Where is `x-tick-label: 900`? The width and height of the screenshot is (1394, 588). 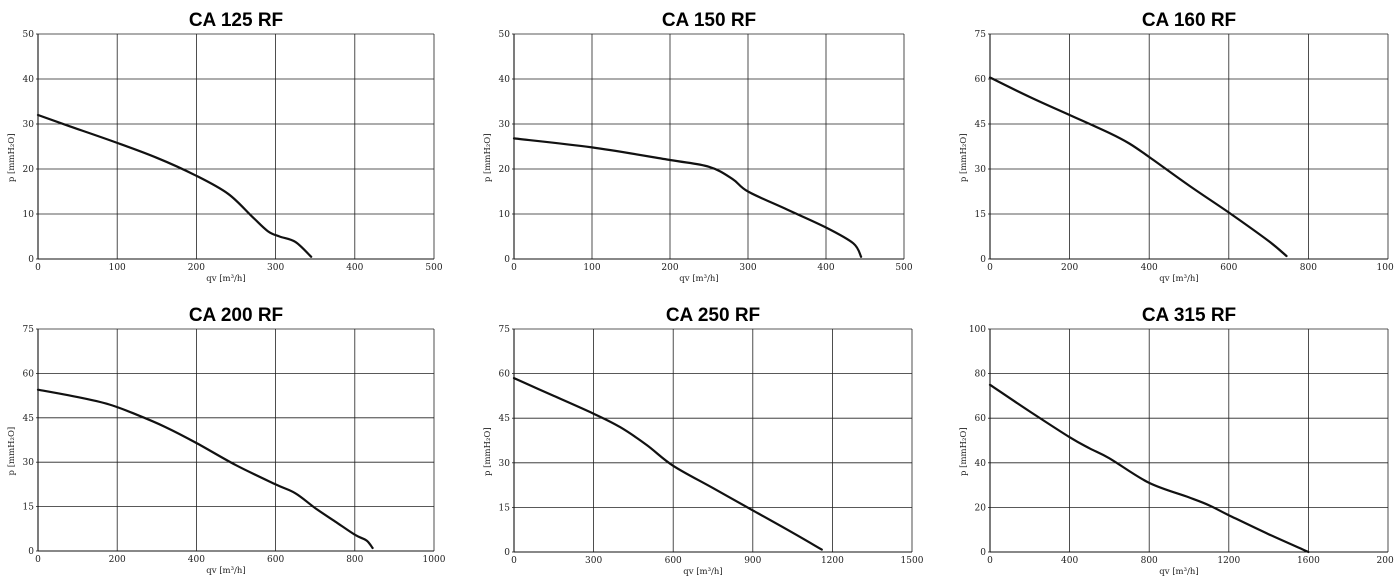 x-tick-label: 900 is located at coordinates (752, 561).